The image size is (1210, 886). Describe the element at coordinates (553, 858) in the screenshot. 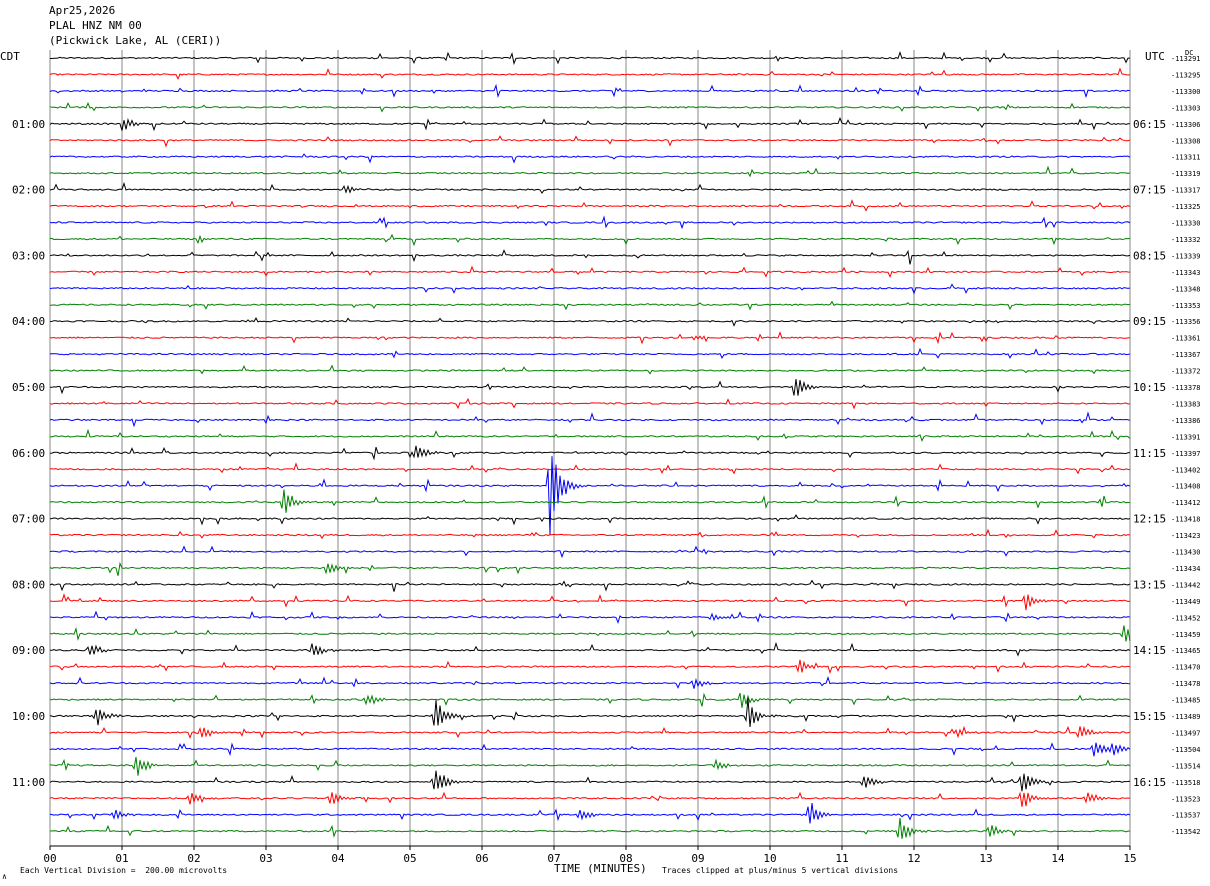

I see `x-tick-label: 07` at that location.